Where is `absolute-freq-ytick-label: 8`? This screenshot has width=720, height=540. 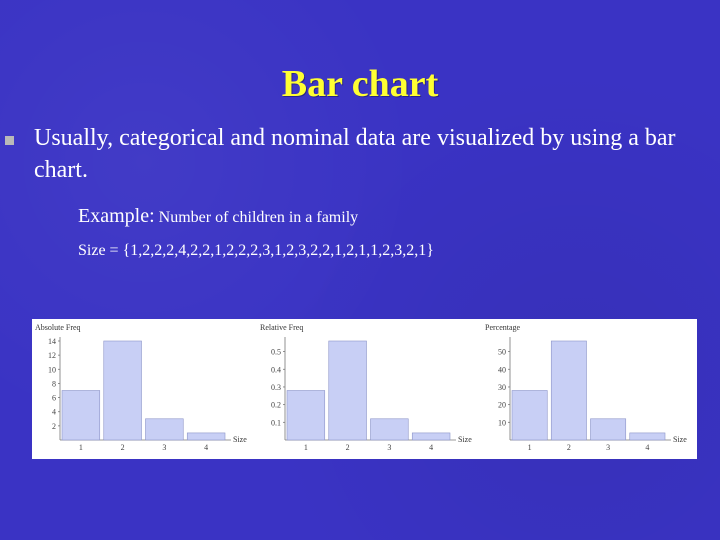 absolute-freq-ytick-label: 8 is located at coordinates (54, 383).